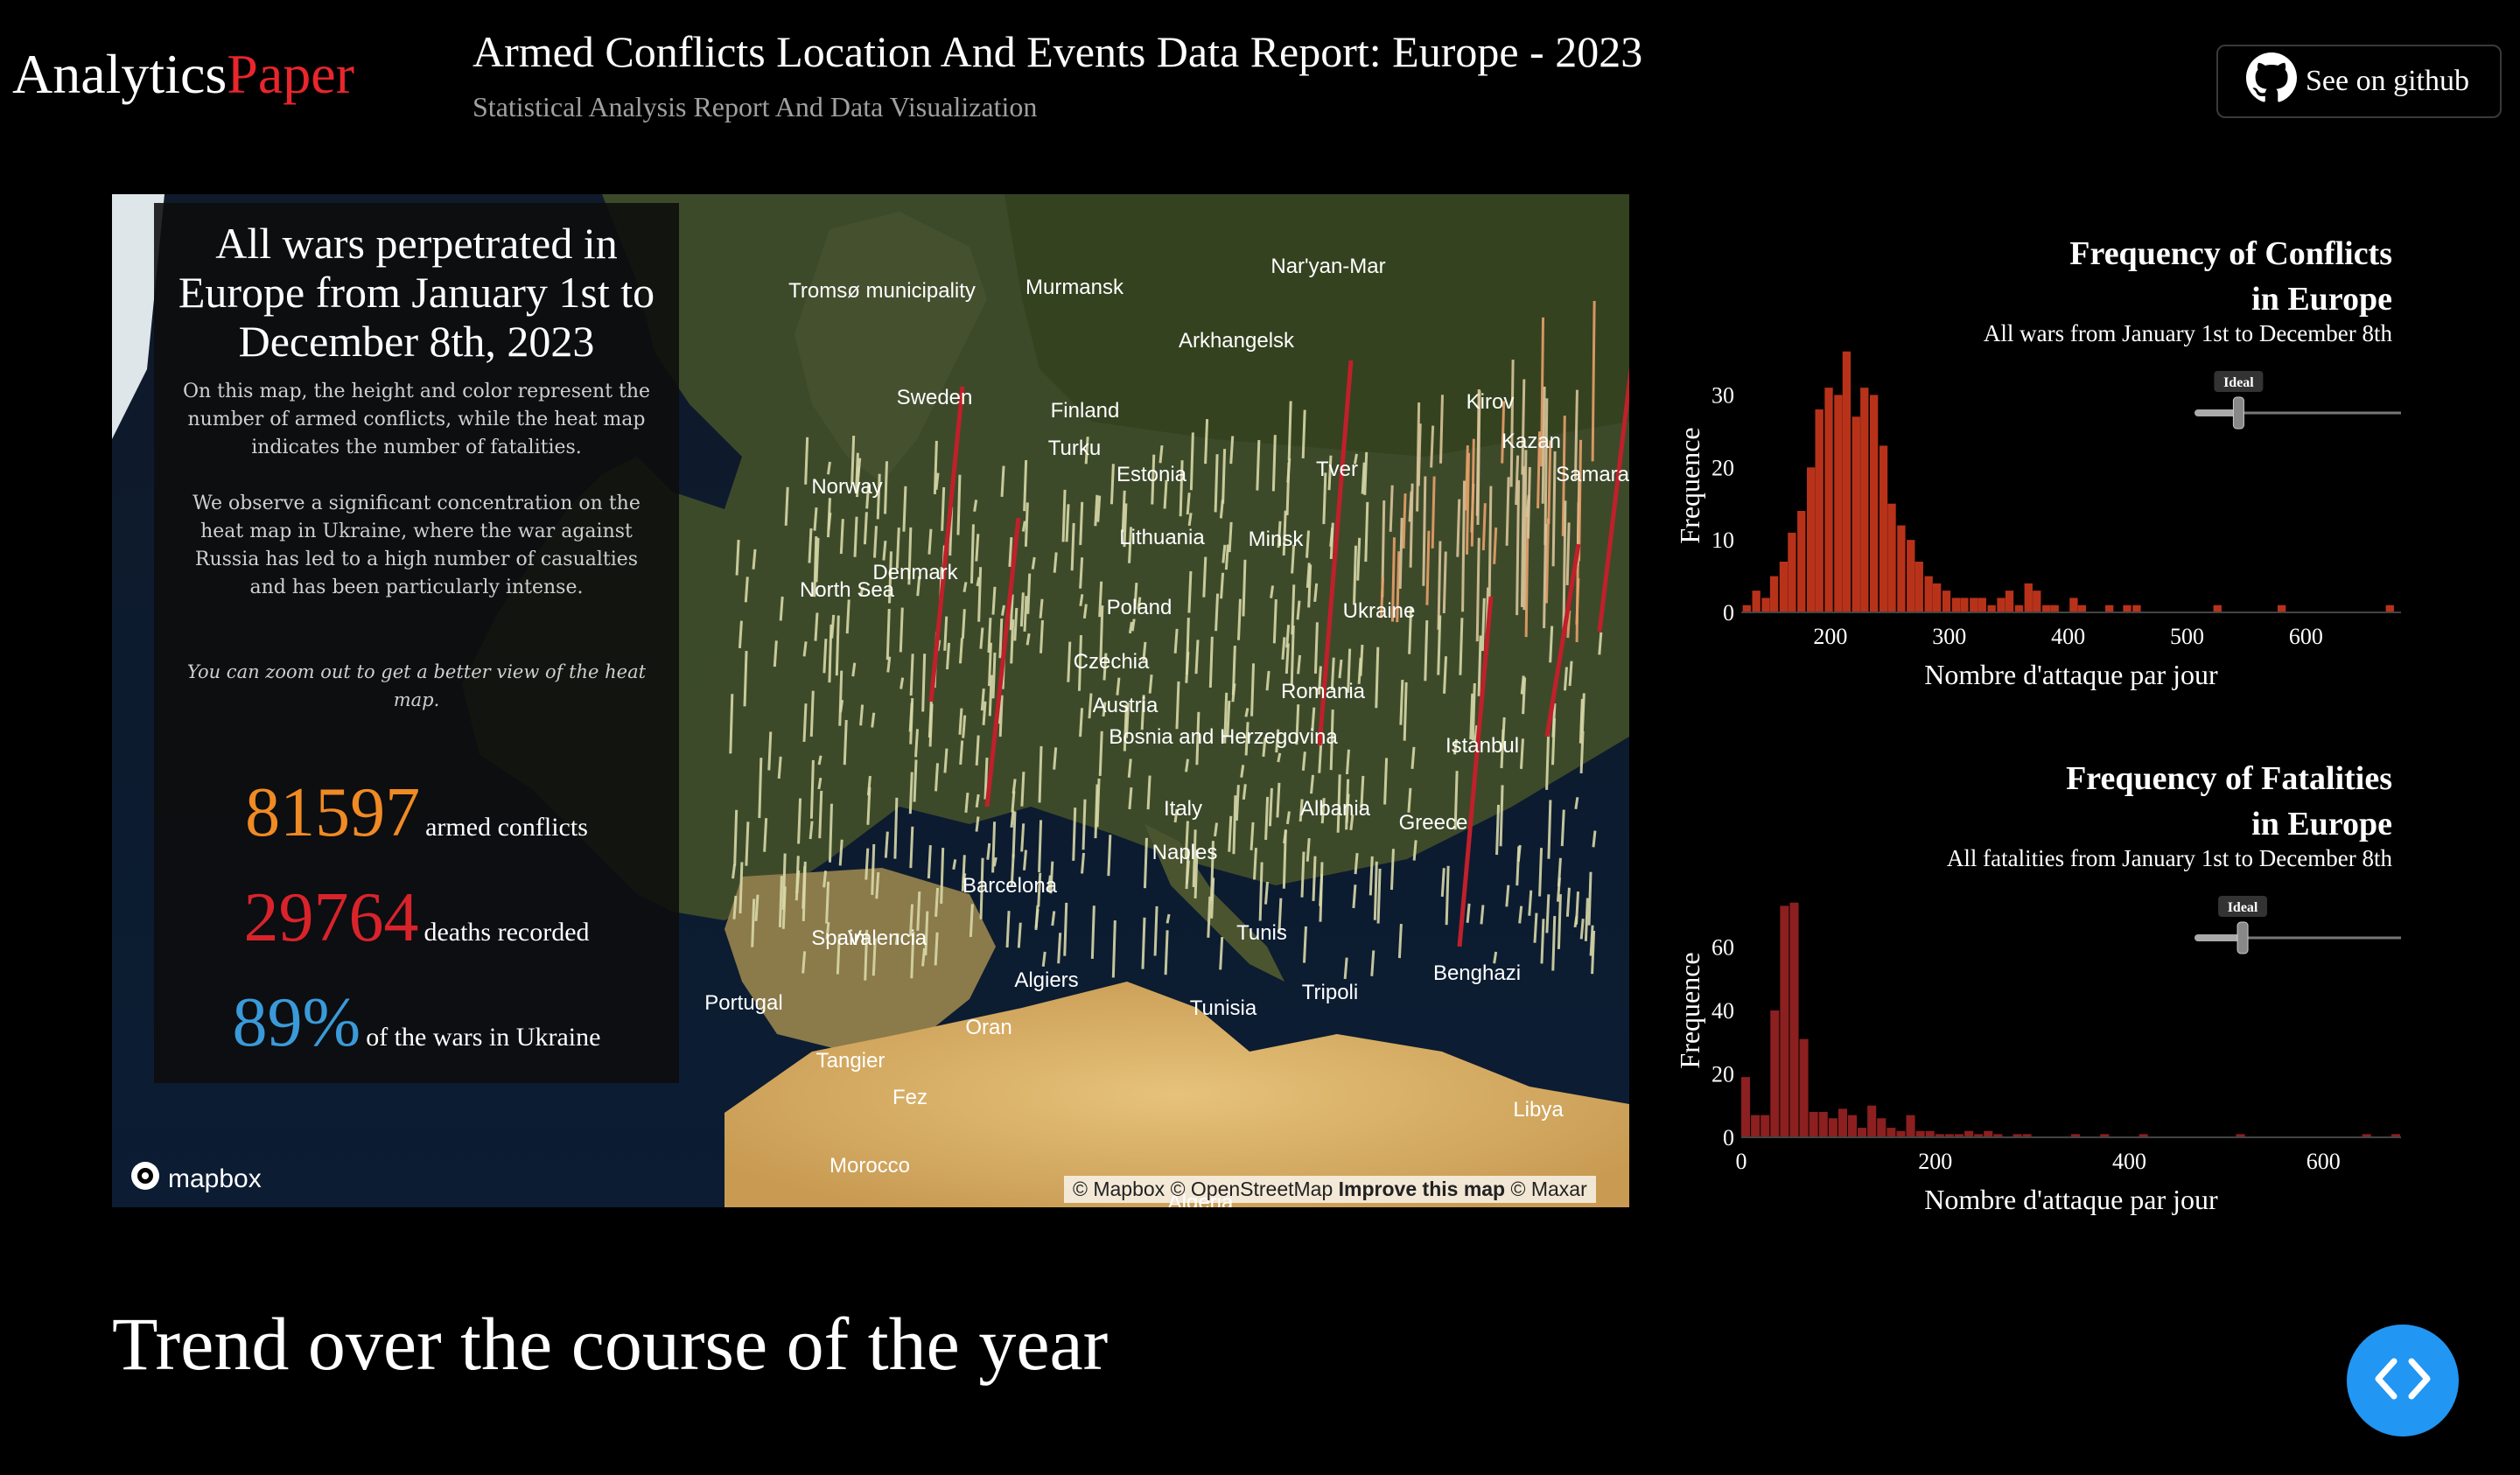  What do you see at coordinates (196, 1179) in the screenshot?
I see `mapbox-logo: mapbox` at bounding box center [196, 1179].